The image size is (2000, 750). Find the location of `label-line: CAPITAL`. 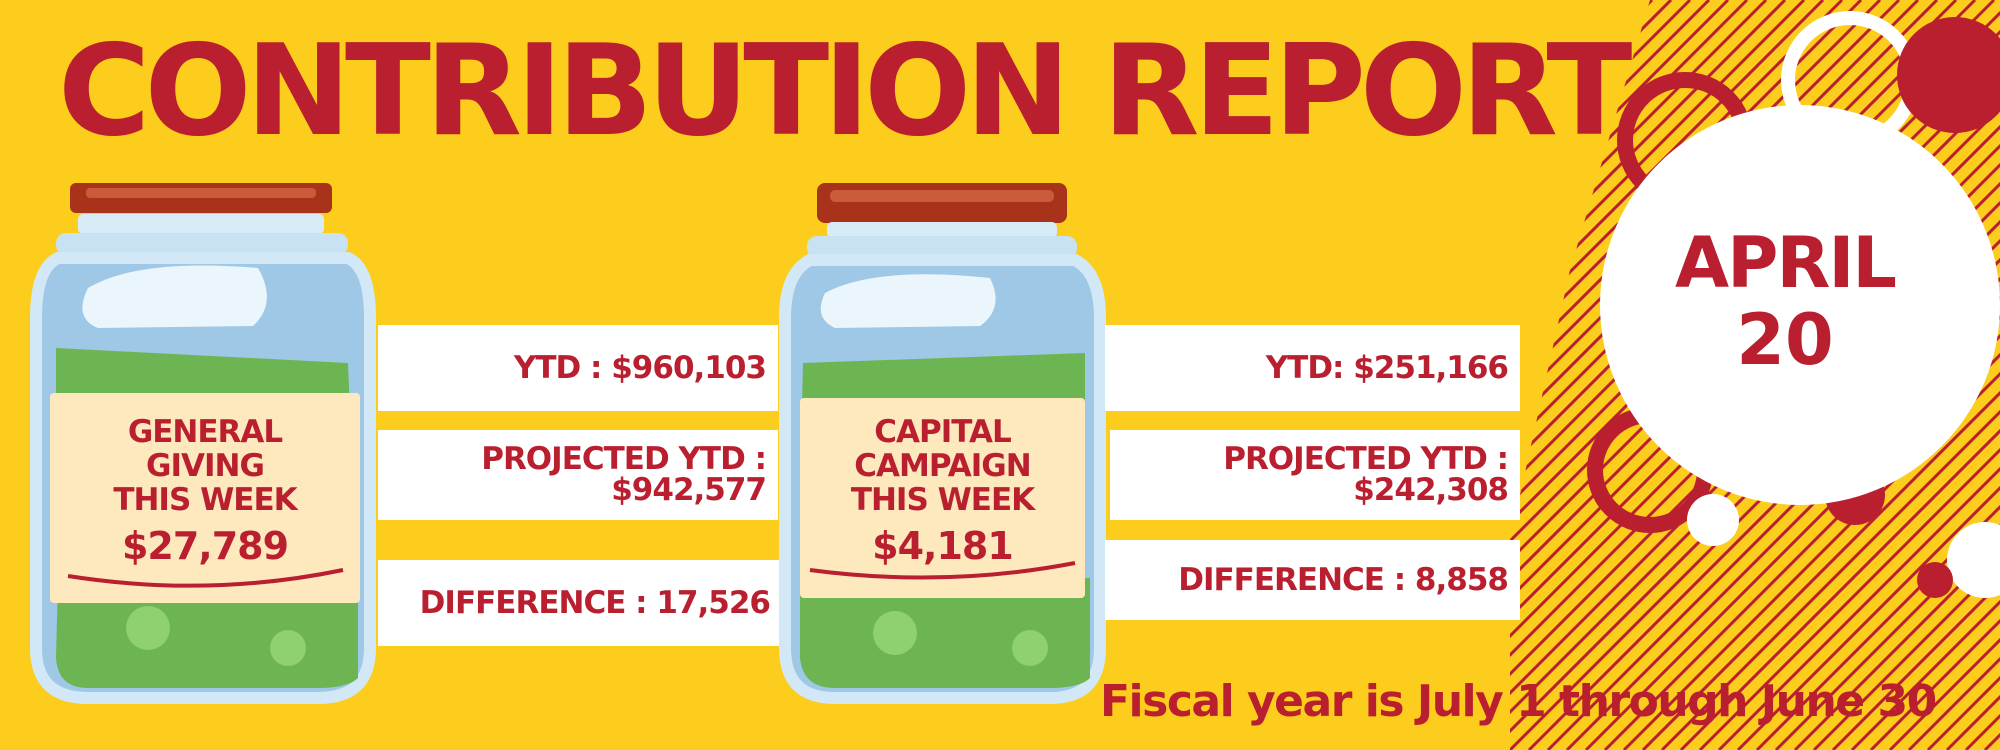

label-line: CAPITAL is located at coordinates (942, 432).